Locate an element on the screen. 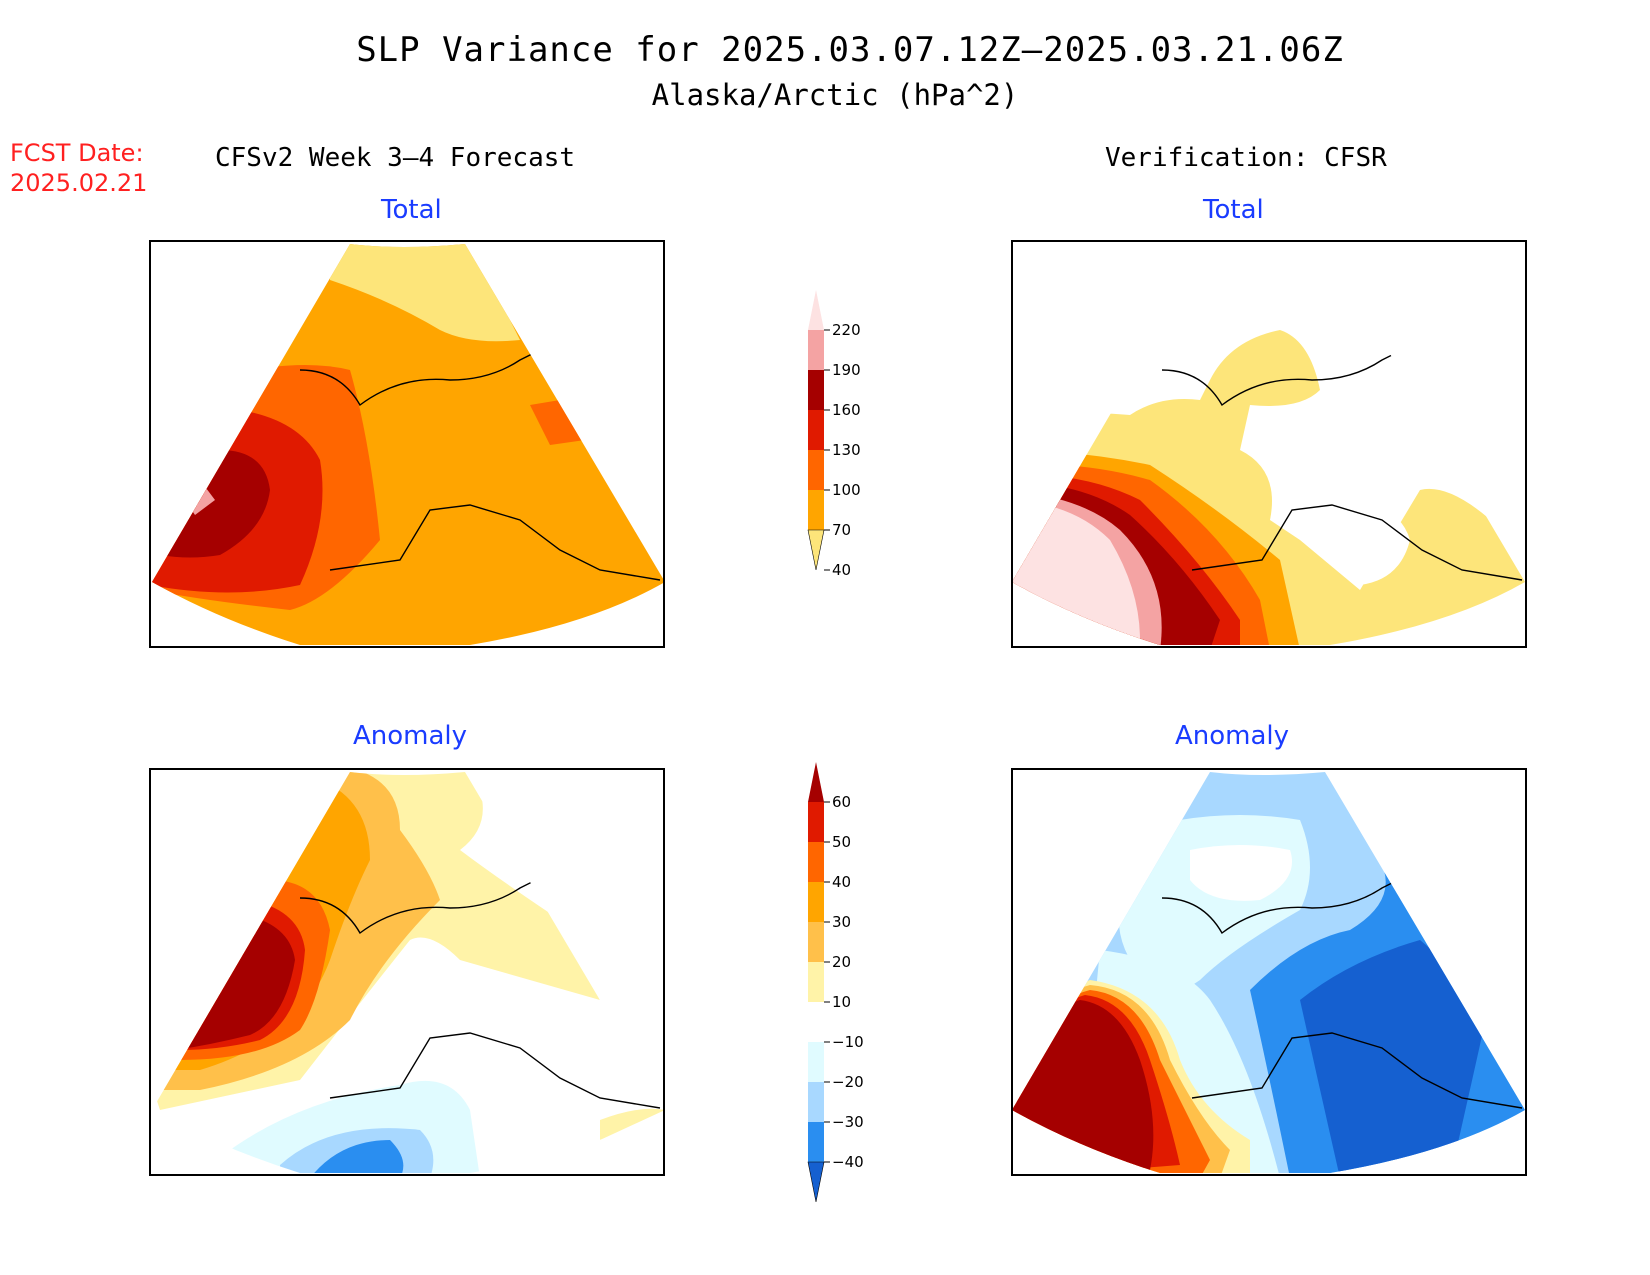 The image size is (1650, 1275). anomaly-colorbar: 60 50 40 30 20 10 −10 −20 −30 −40 is located at coordinates (835, 982).